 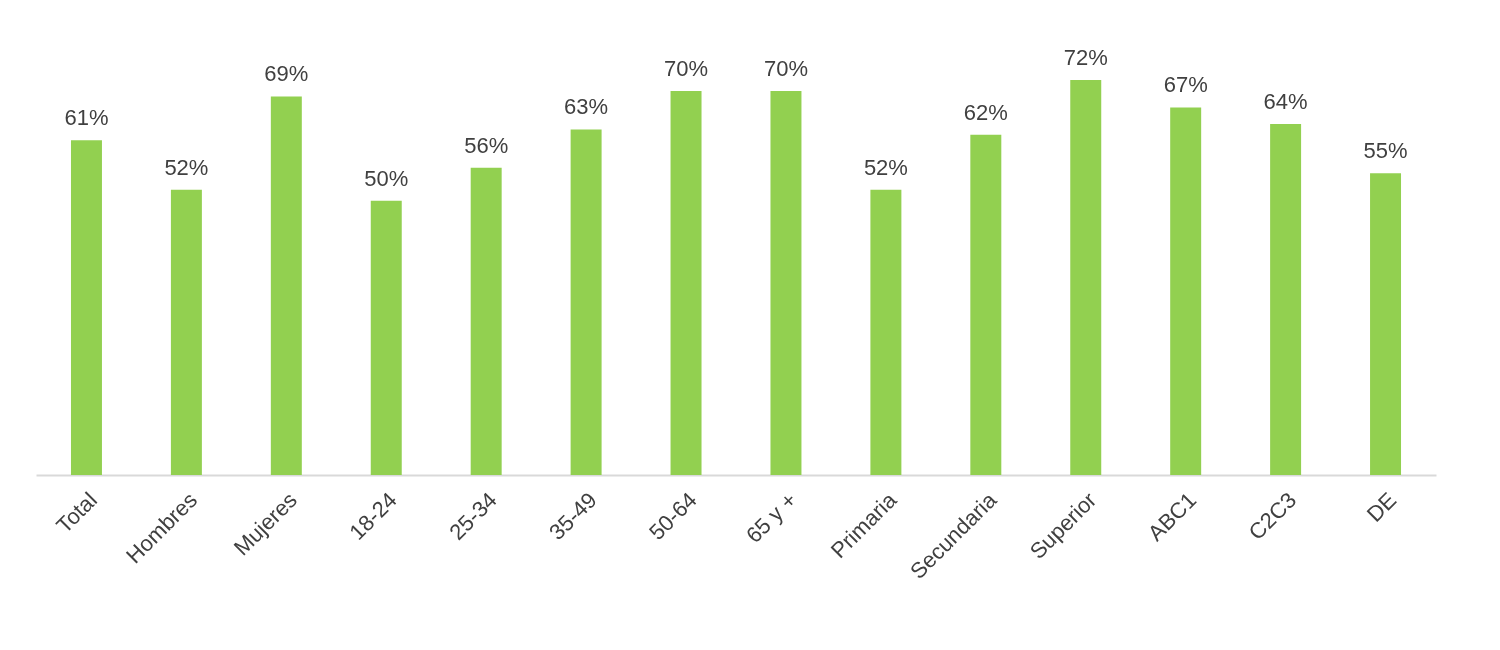 I want to click on data-label: 63%, so click(x=586, y=107).